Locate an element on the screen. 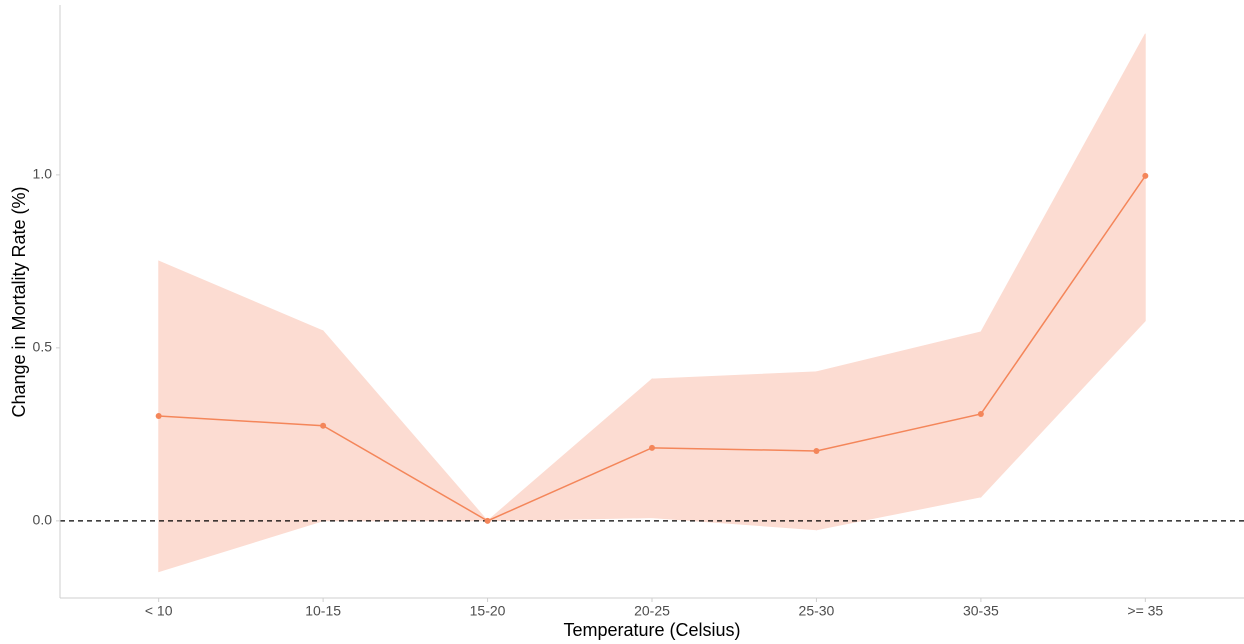 This screenshot has height=644, width=1244. y-tick-label: 0.0 is located at coordinates (43, 520).